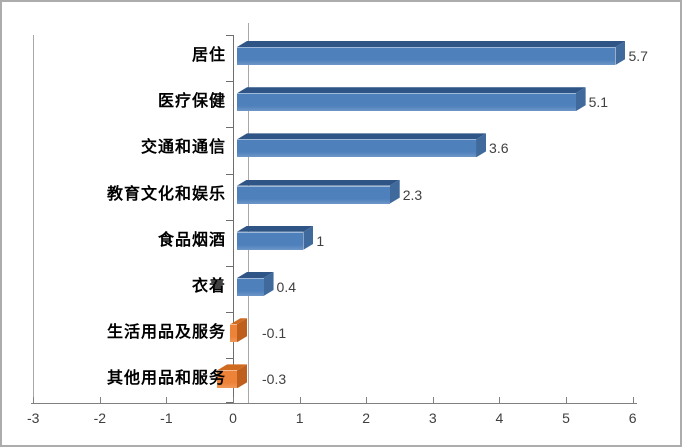 The image size is (682, 447). Describe the element at coordinates (499, 418) in the screenshot. I see `x-tick-label: 4` at that location.